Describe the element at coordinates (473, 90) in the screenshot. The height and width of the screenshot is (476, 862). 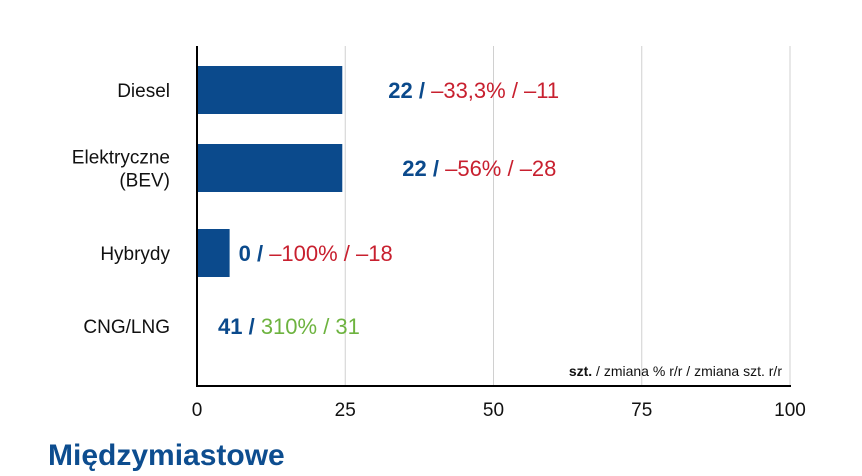
I see `data-label: 22 / –33,3% / –11` at that location.